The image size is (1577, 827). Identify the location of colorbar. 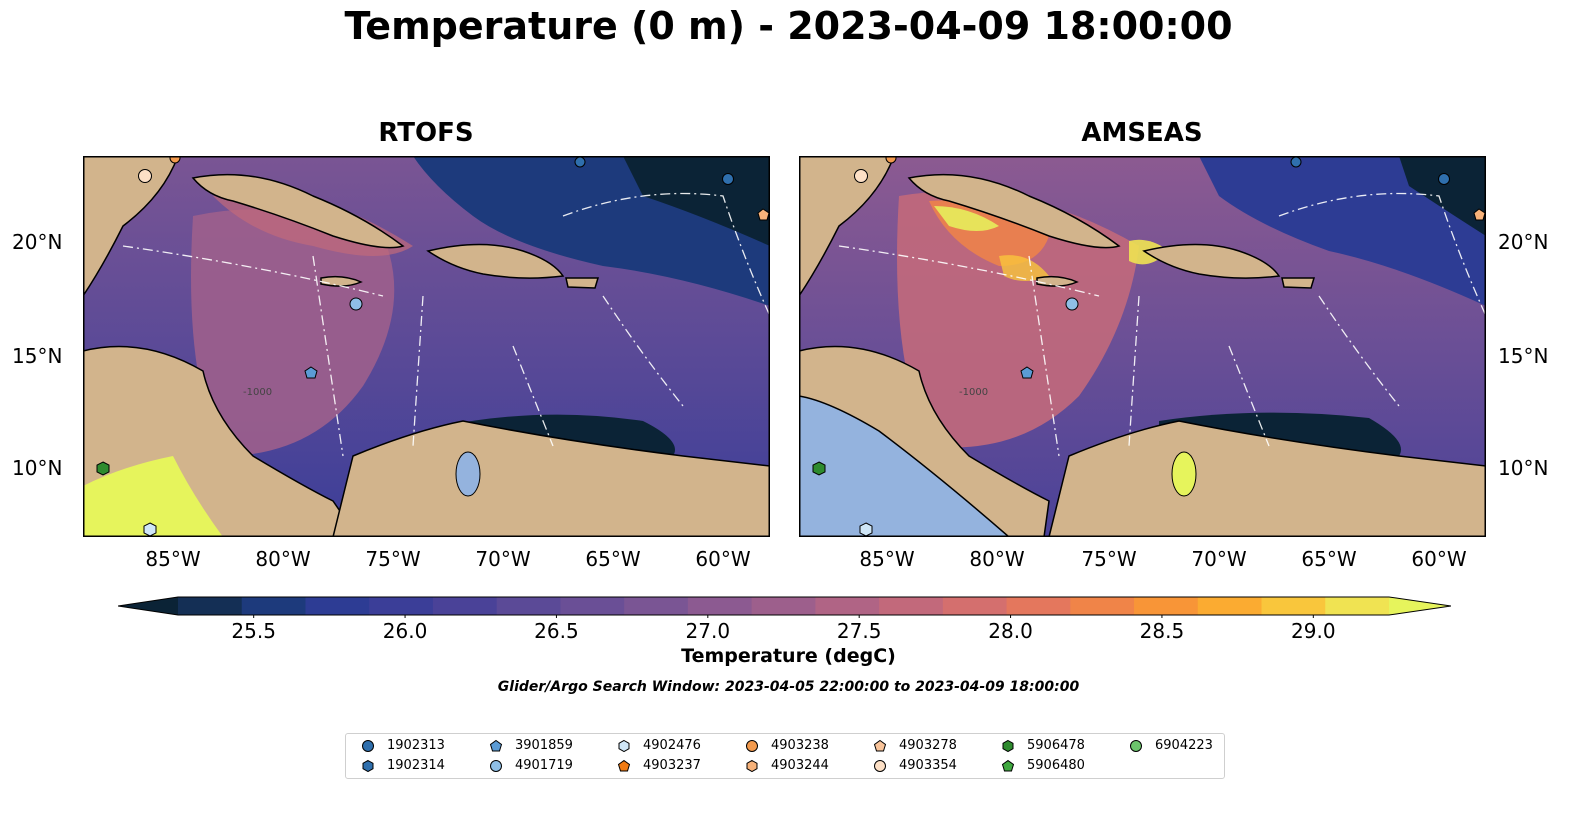
(784, 607).